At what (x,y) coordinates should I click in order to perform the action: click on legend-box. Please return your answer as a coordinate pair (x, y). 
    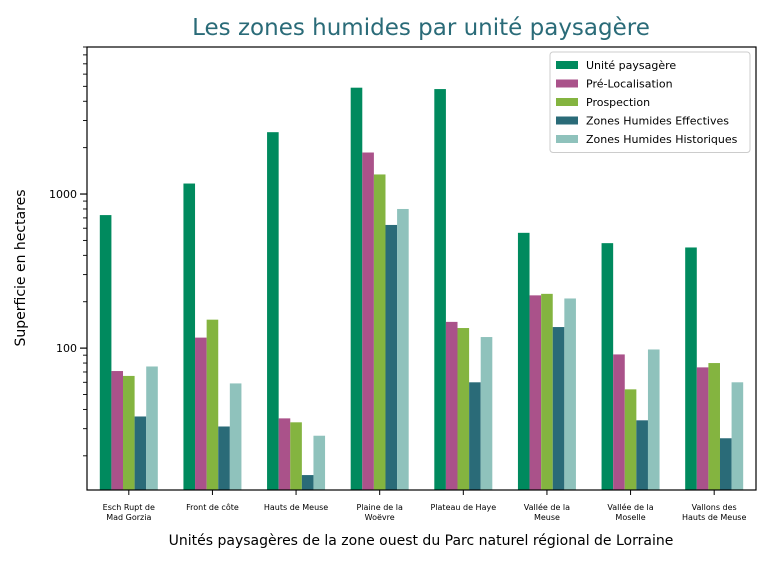
    Looking at the image, I should click on (650, 102).